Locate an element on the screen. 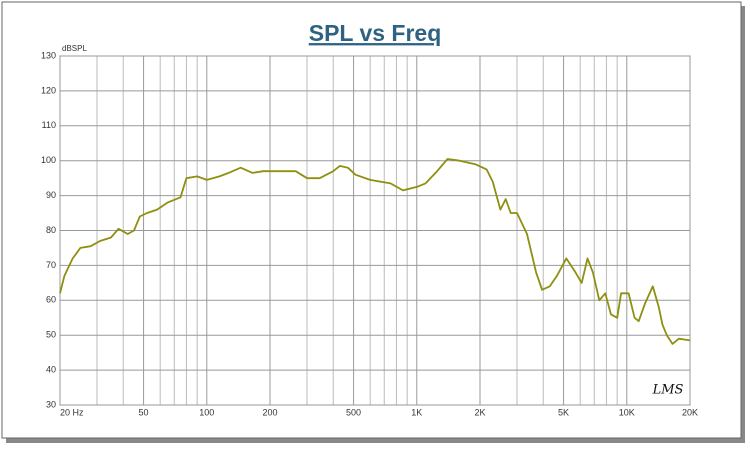 The height and width of the screenshot is (453, 750). y-tick-label: 120 is located at coordinates (48, 90).